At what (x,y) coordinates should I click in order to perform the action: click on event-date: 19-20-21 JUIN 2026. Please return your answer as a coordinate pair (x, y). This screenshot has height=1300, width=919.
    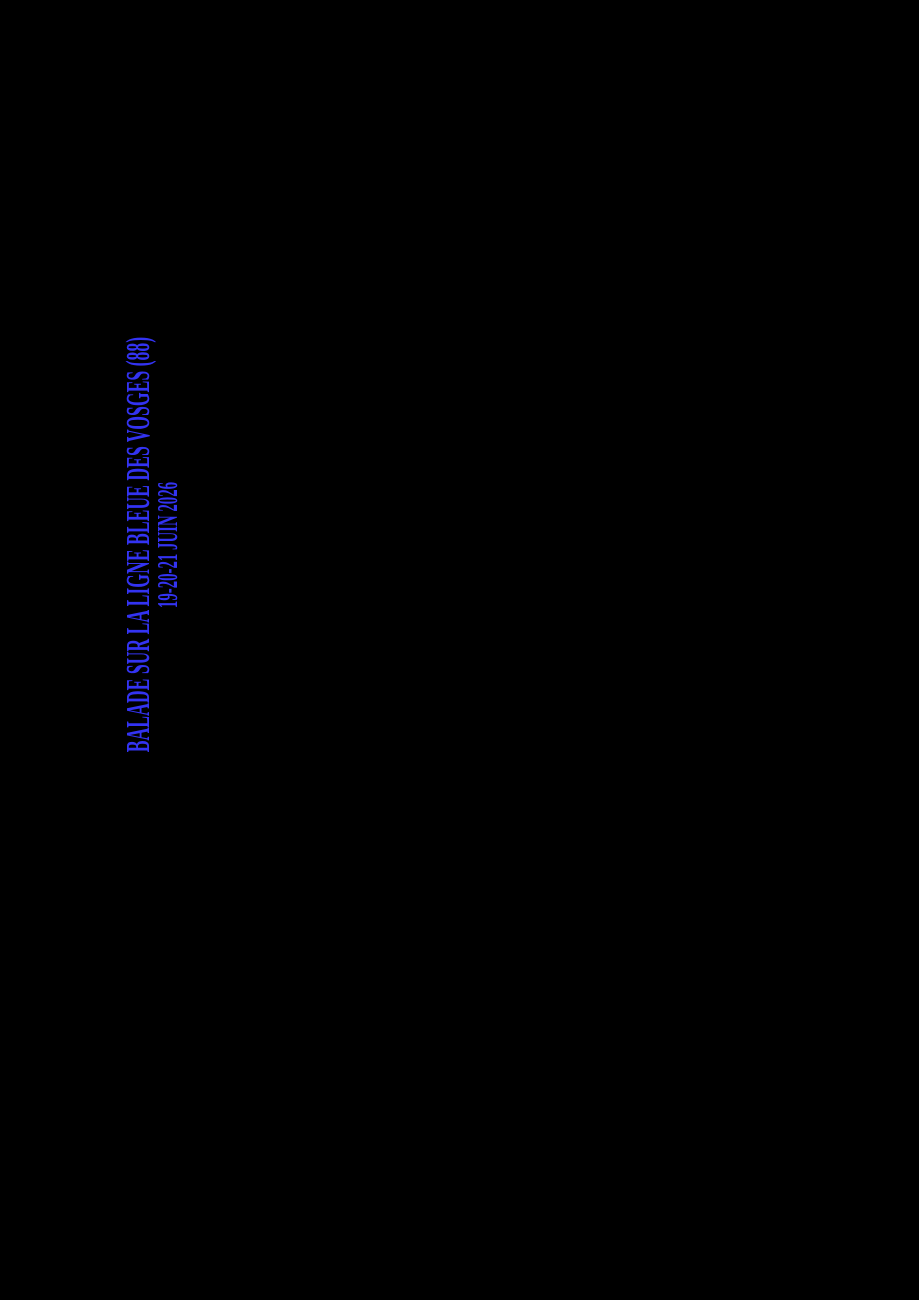
    Looking at the image, I should click on (168, 545).